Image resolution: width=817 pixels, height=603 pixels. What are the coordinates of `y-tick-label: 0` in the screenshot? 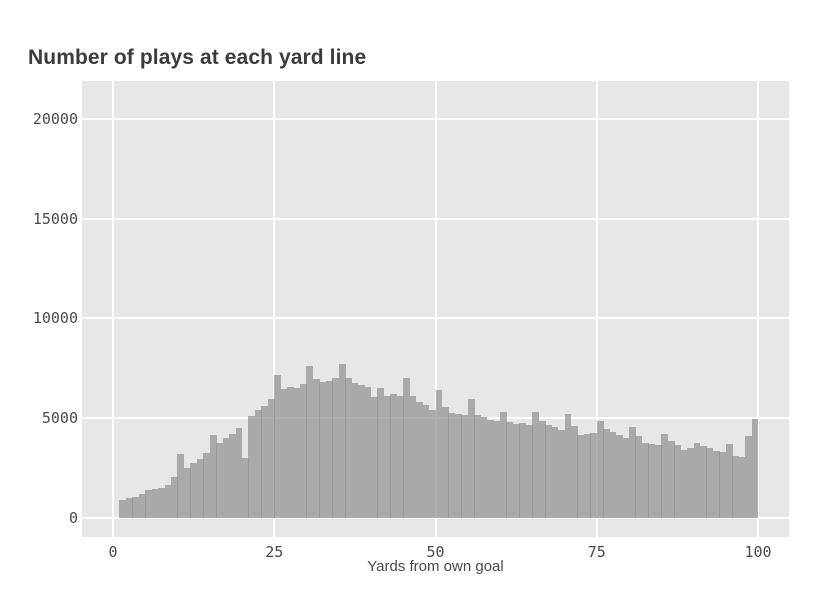 It's located at (73, 518).